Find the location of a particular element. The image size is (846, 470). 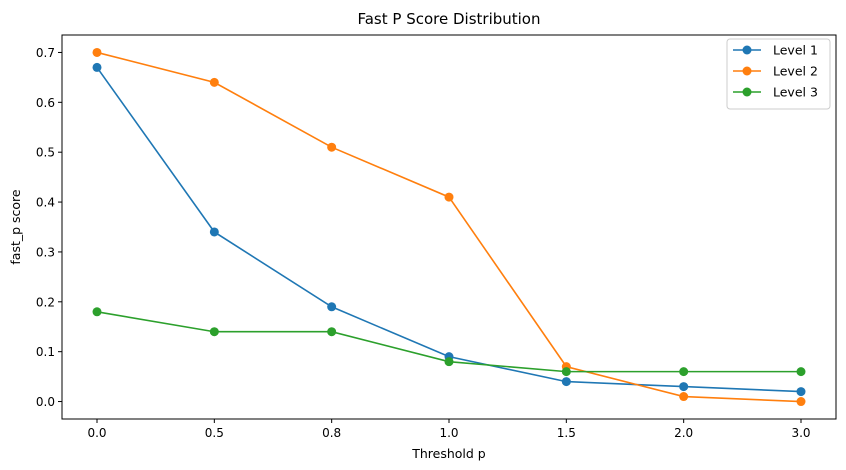

y-tick-label: 0.1 is located at coordinates (45, 352).